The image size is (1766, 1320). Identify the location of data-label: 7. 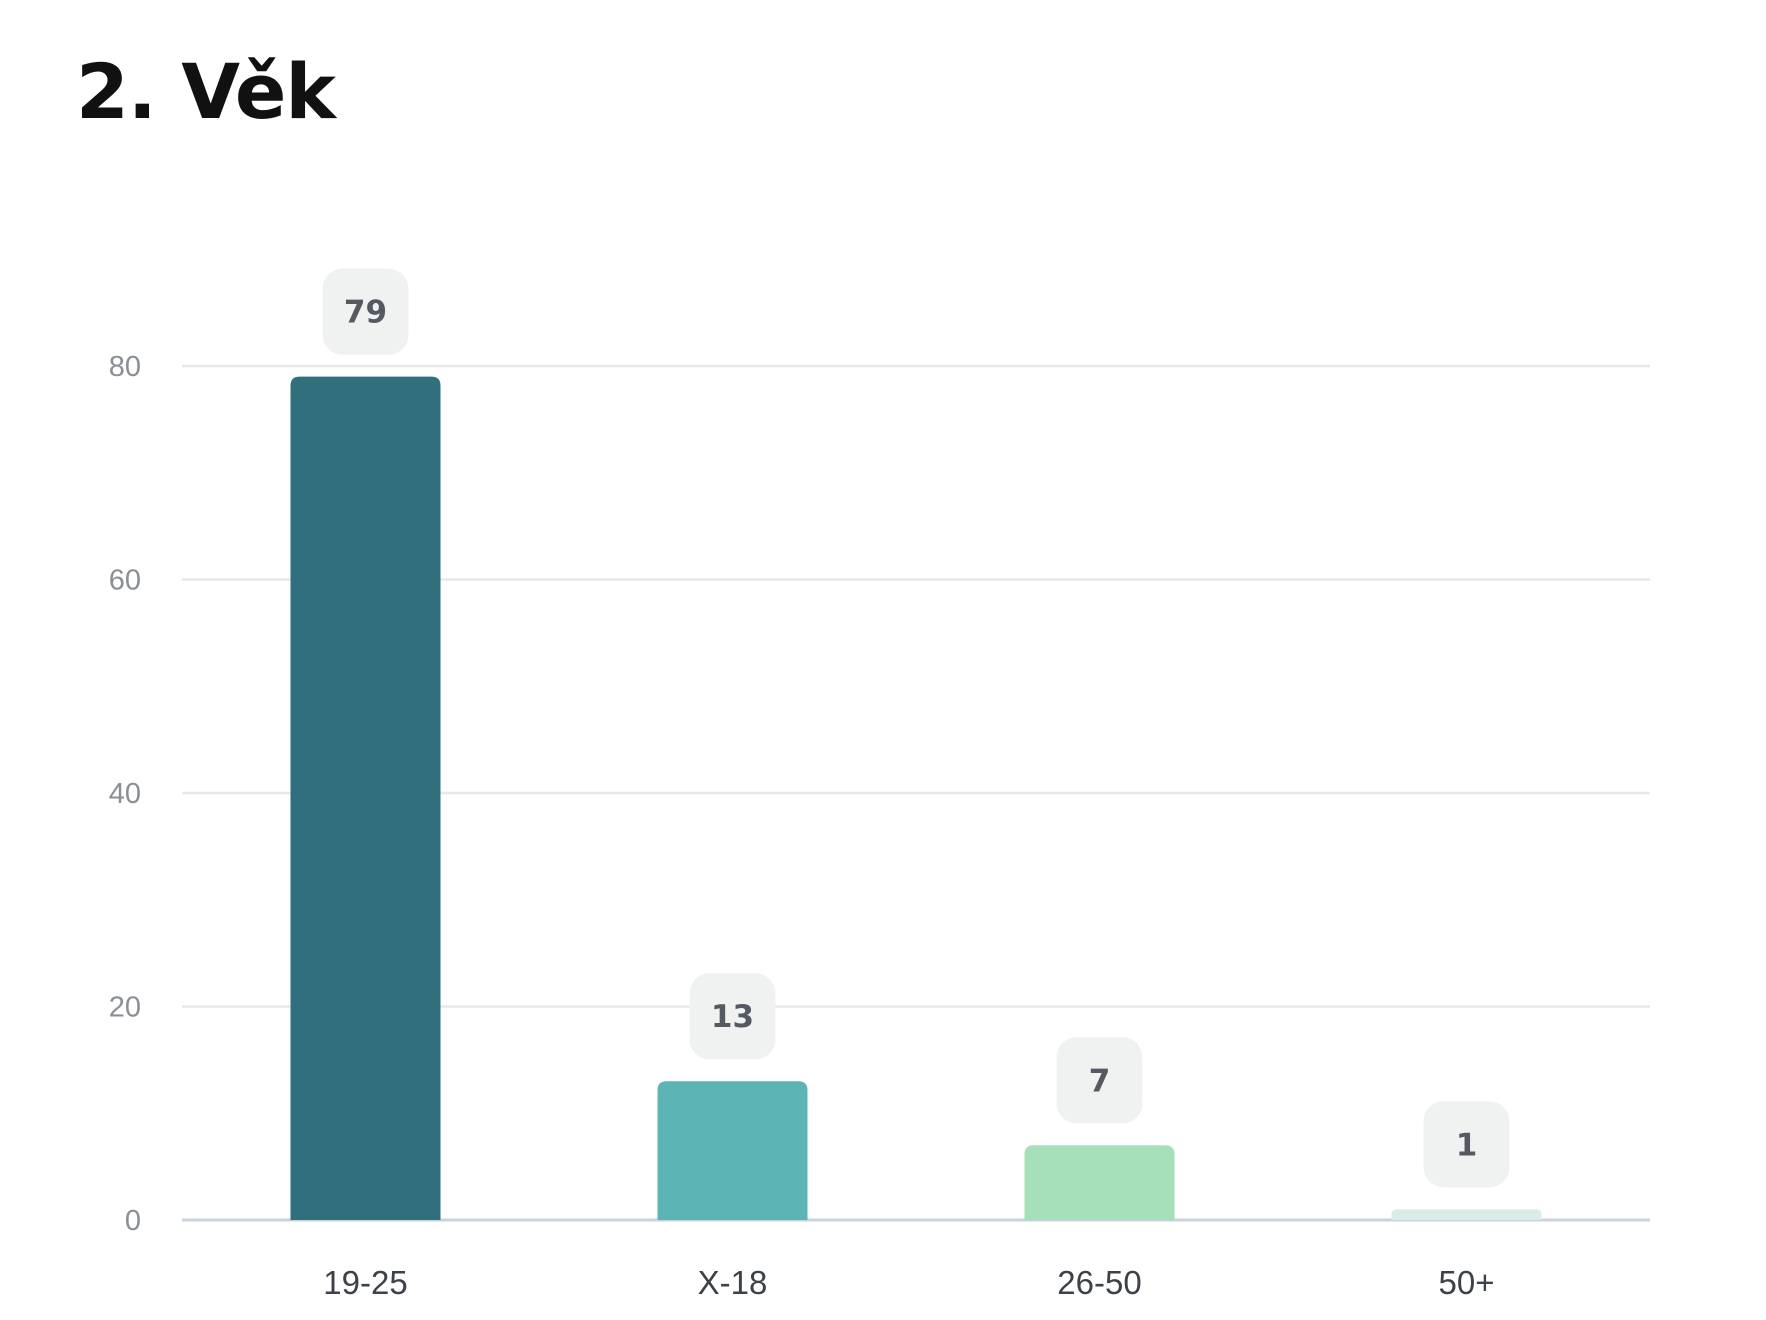
(1100, 1081).